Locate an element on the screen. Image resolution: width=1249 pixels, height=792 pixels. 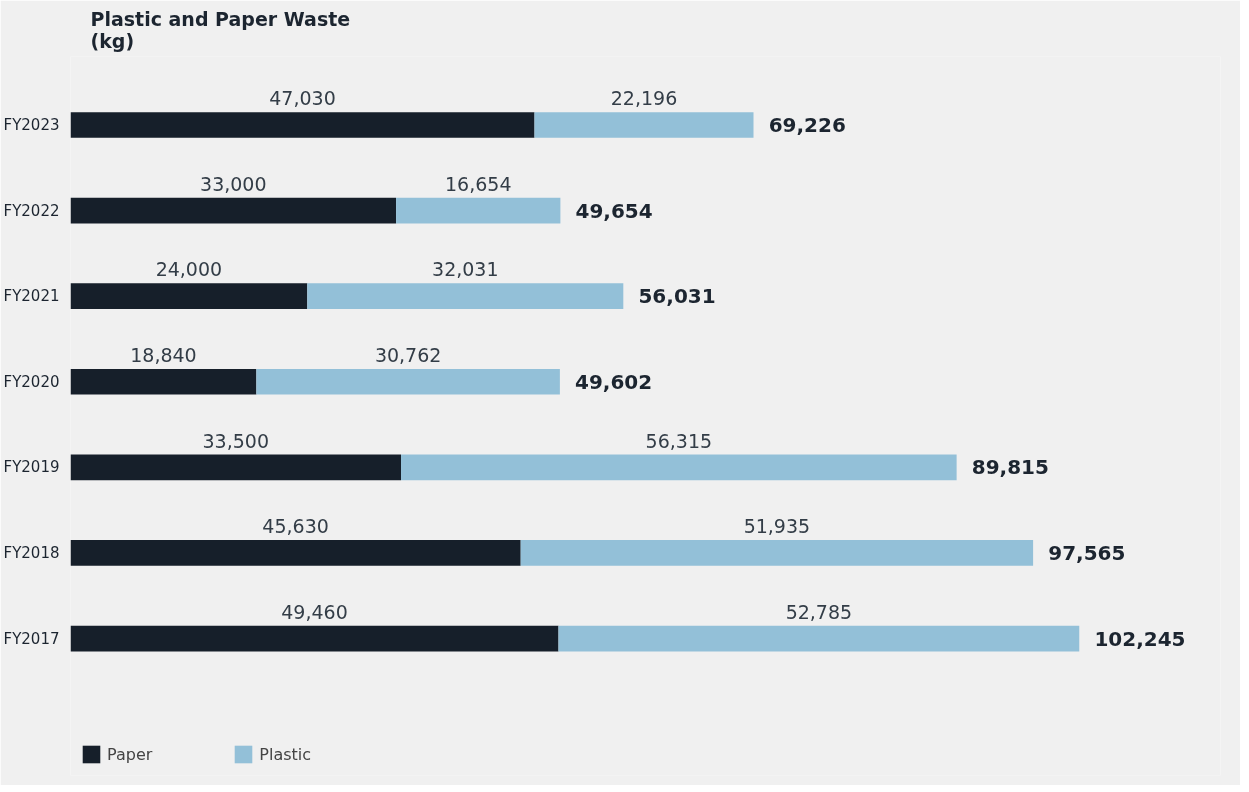
data-label: 33,000 is located at coordinates (233, 183).